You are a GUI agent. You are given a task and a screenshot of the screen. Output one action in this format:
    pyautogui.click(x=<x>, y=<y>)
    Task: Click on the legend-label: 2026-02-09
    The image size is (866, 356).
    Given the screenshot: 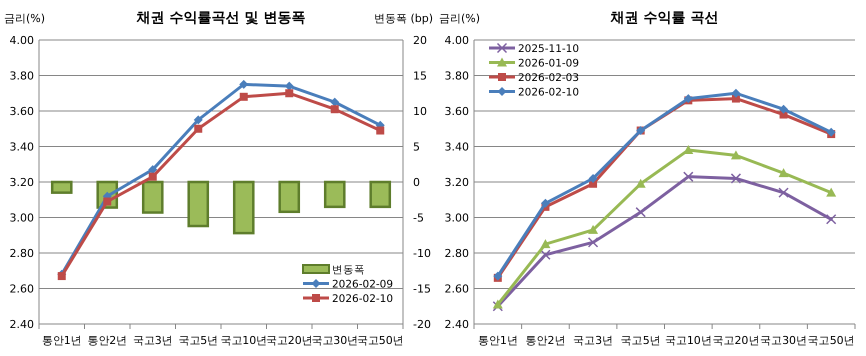 What is the action you would take?
    pyautogui.click(x=363, y=284)
    